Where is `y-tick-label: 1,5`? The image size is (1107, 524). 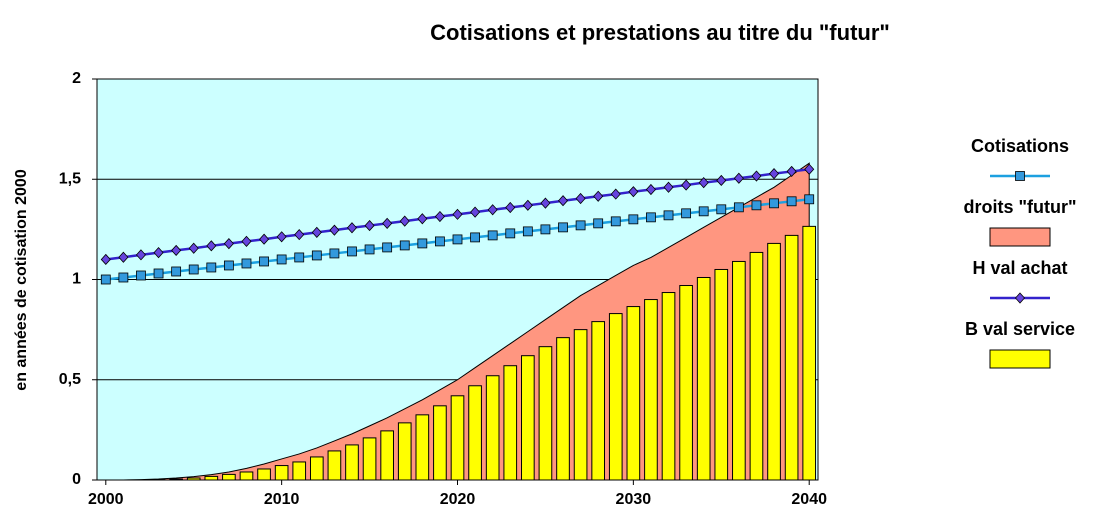
y-tick-label: 1,5 is located at coordinates (70, 178).